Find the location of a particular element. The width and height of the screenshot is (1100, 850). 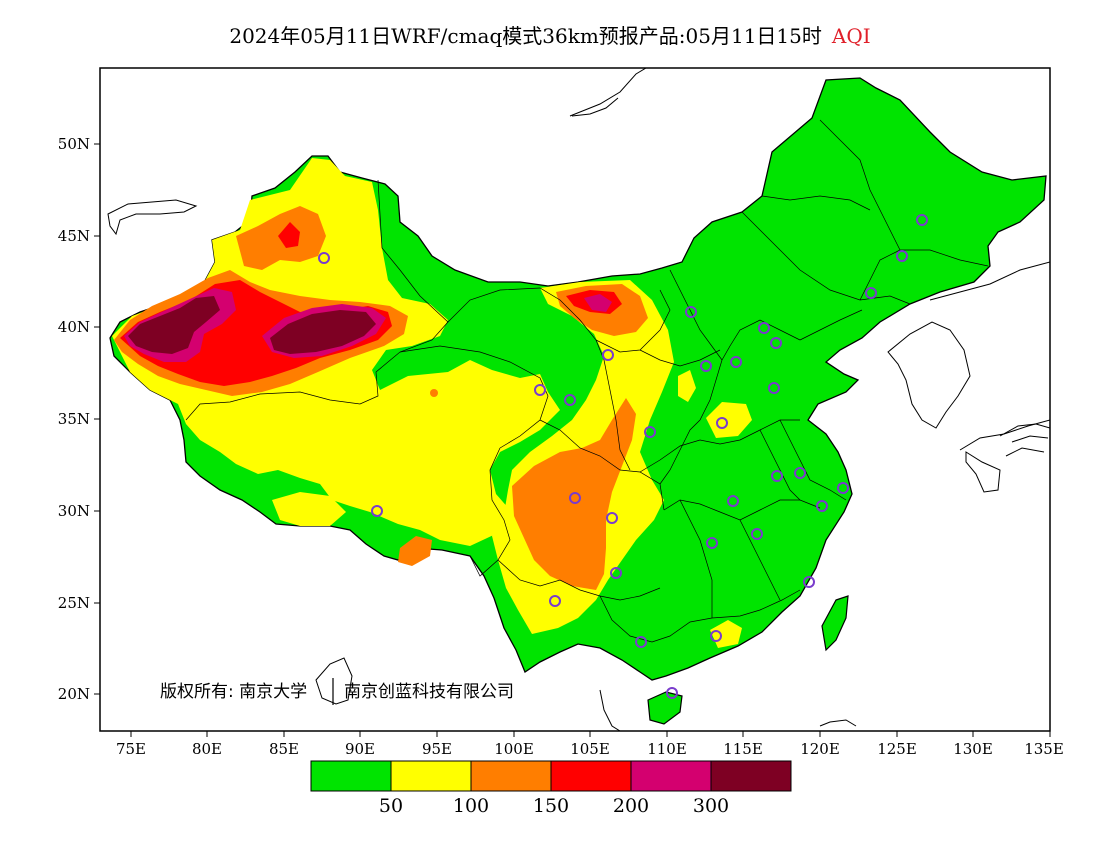

lon-label: 135E is located at coordinates (1044, 749).